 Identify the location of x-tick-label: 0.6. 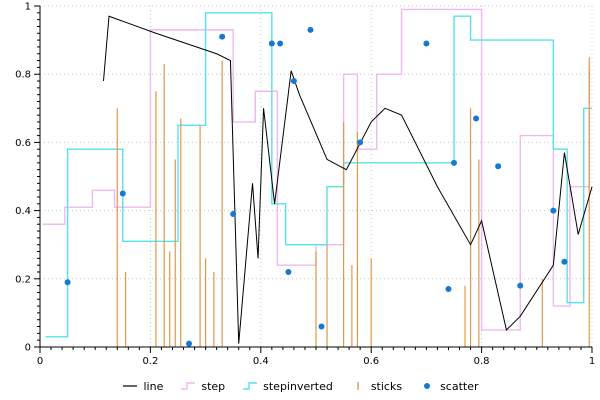
(371, 361).